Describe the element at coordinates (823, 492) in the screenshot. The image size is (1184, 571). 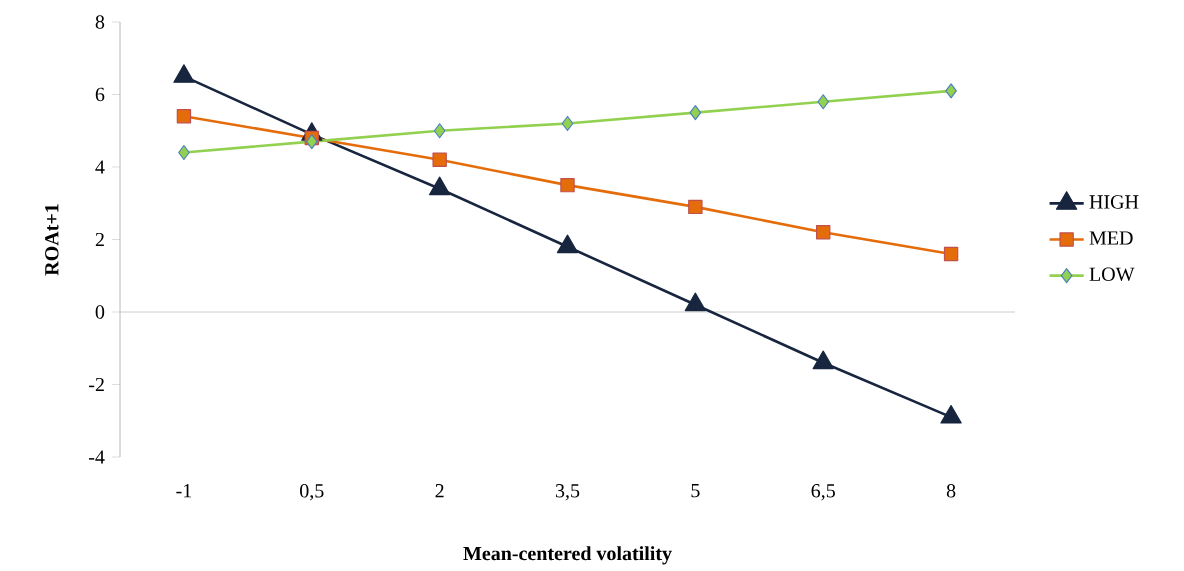
I see `x-tick-label: 6,5` at that location.